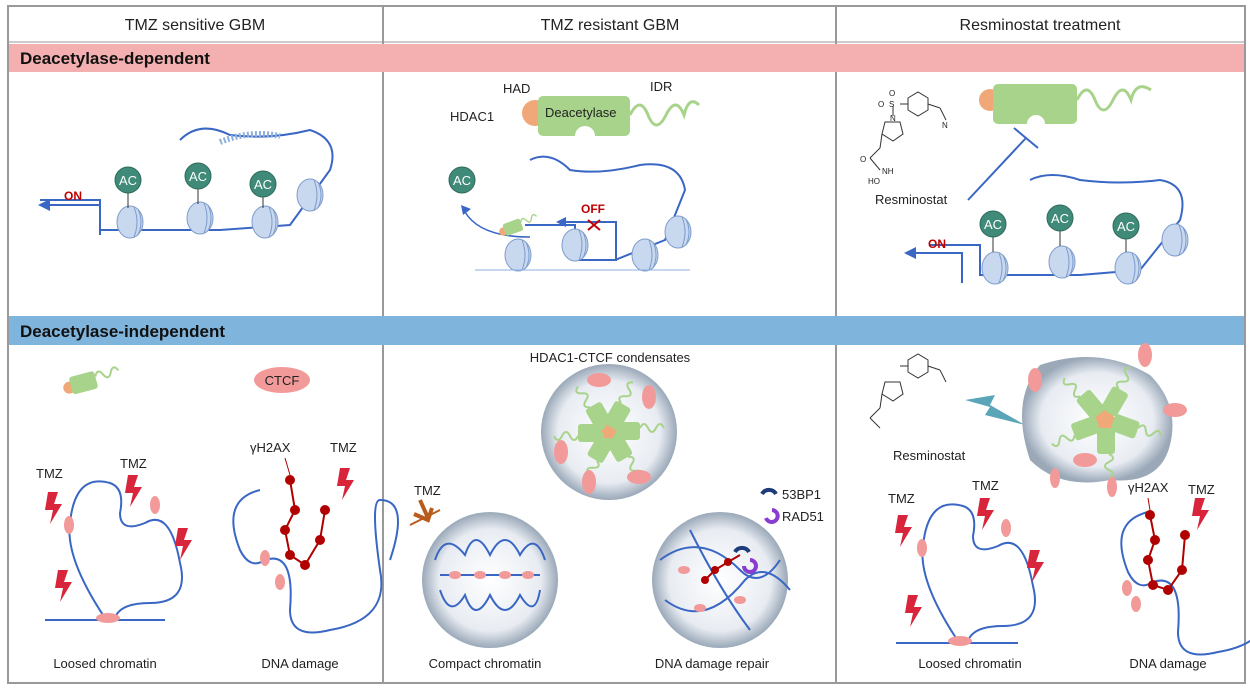  Describe the element at coordinates (115, 58) in the screenshot. I see `band-dependent-label: Deacetylase-dependent` at that location.